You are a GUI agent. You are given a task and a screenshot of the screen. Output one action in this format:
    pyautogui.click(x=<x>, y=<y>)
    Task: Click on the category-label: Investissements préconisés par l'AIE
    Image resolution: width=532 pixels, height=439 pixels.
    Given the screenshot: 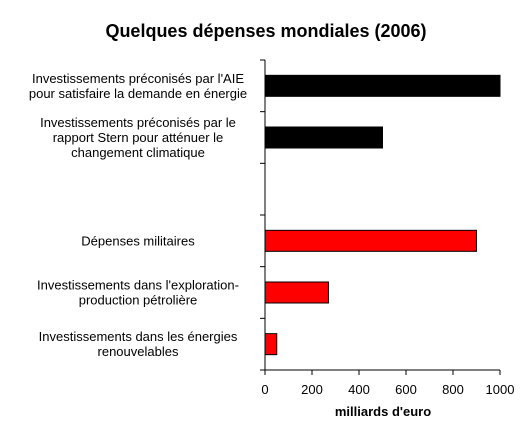 What is the action you would take?
    pyautogui.click(x=138, y=78)
    